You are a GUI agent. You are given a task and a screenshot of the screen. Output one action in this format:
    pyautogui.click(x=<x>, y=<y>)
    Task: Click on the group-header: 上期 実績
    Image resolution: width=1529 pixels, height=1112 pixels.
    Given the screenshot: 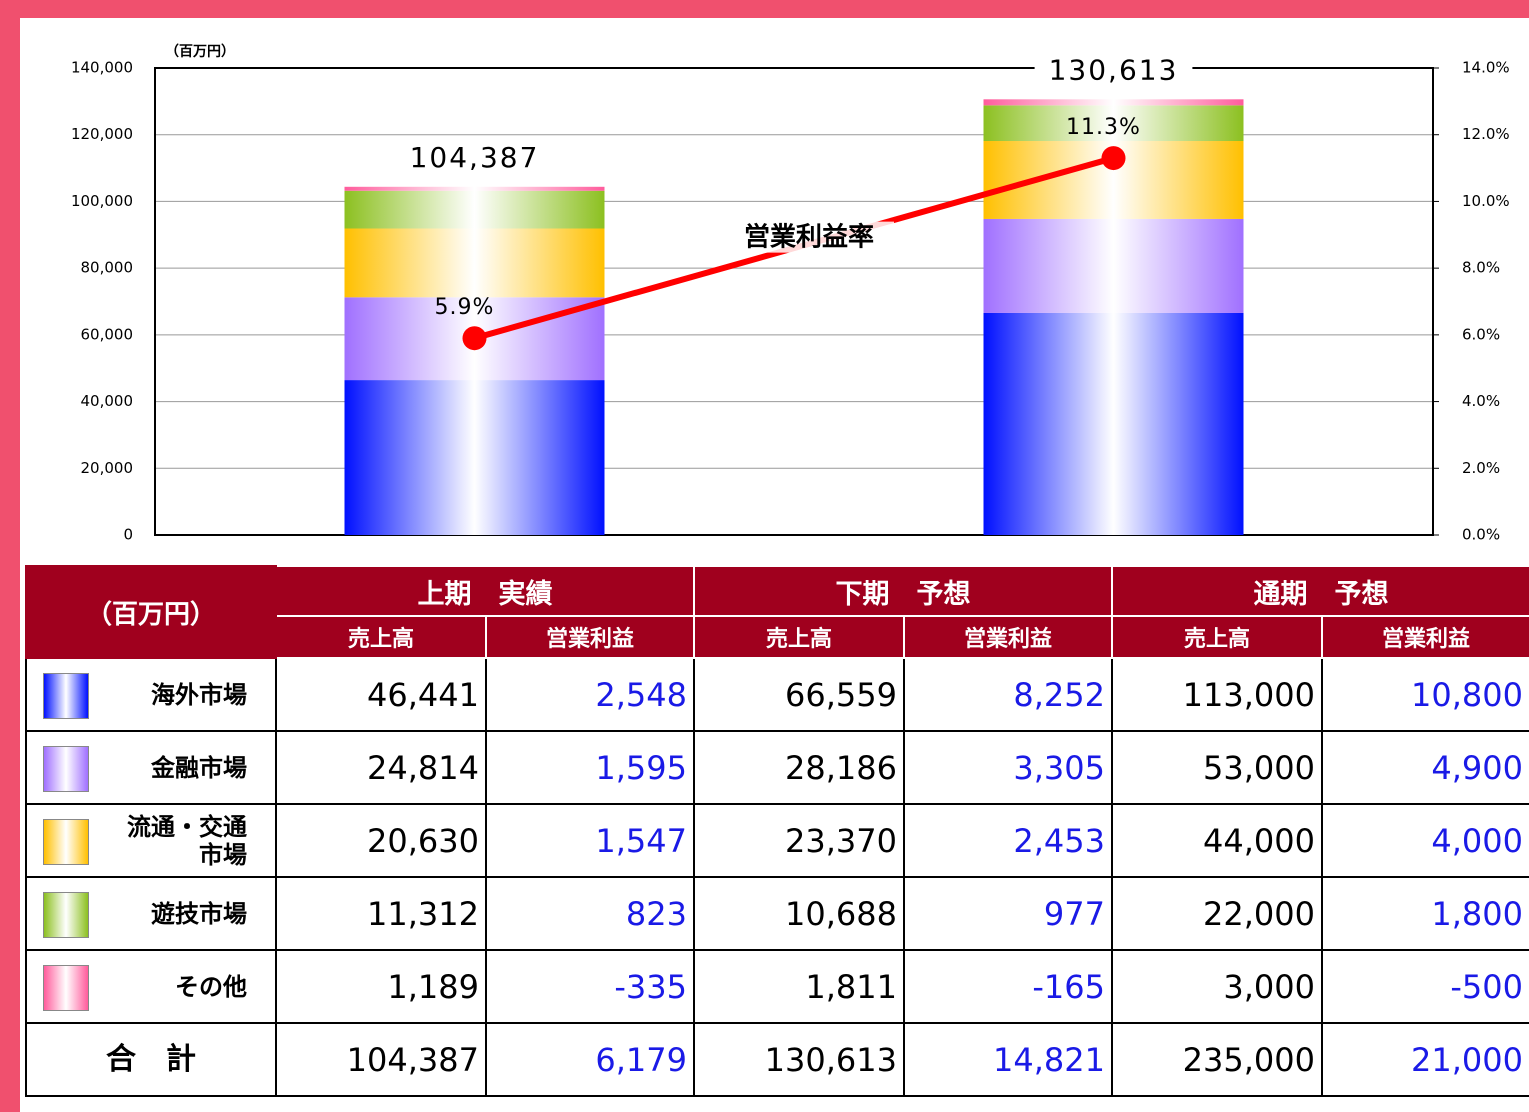 What is the action you would take?
    pyautogui.click(x=485, y=591)
    